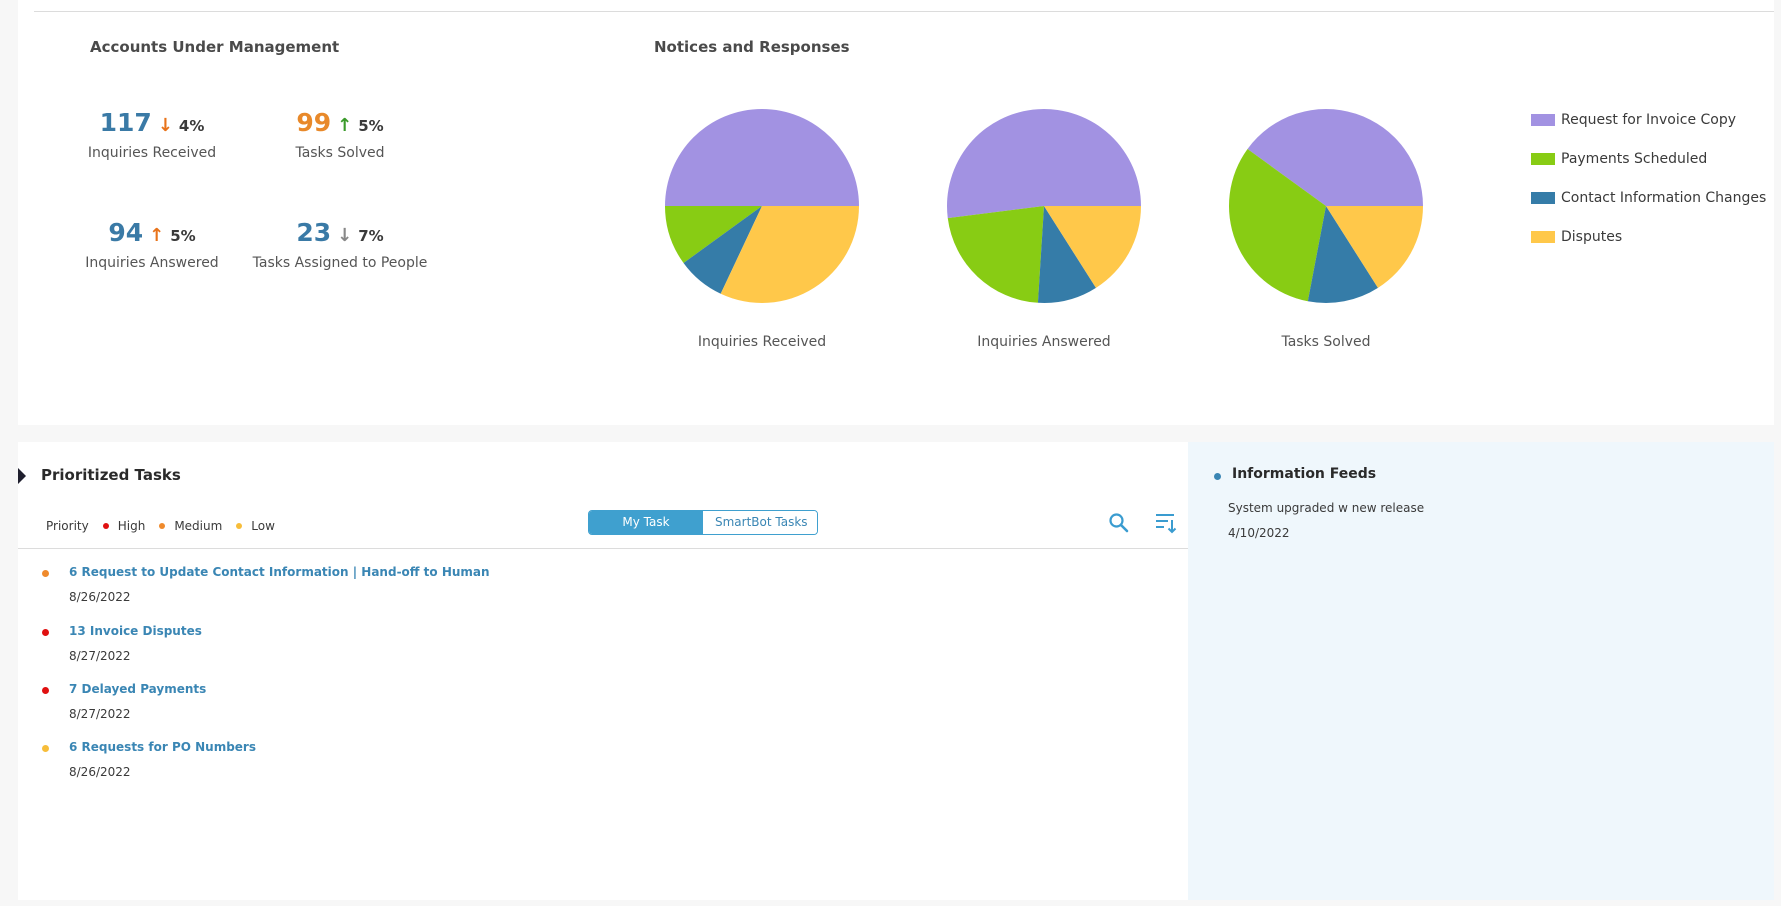 This screenshot has height=906, width=1781. What do you see at coordinates (125, 122) in the screenshot?
I see `kpi-value: 117` at bounding box center [125, 122].